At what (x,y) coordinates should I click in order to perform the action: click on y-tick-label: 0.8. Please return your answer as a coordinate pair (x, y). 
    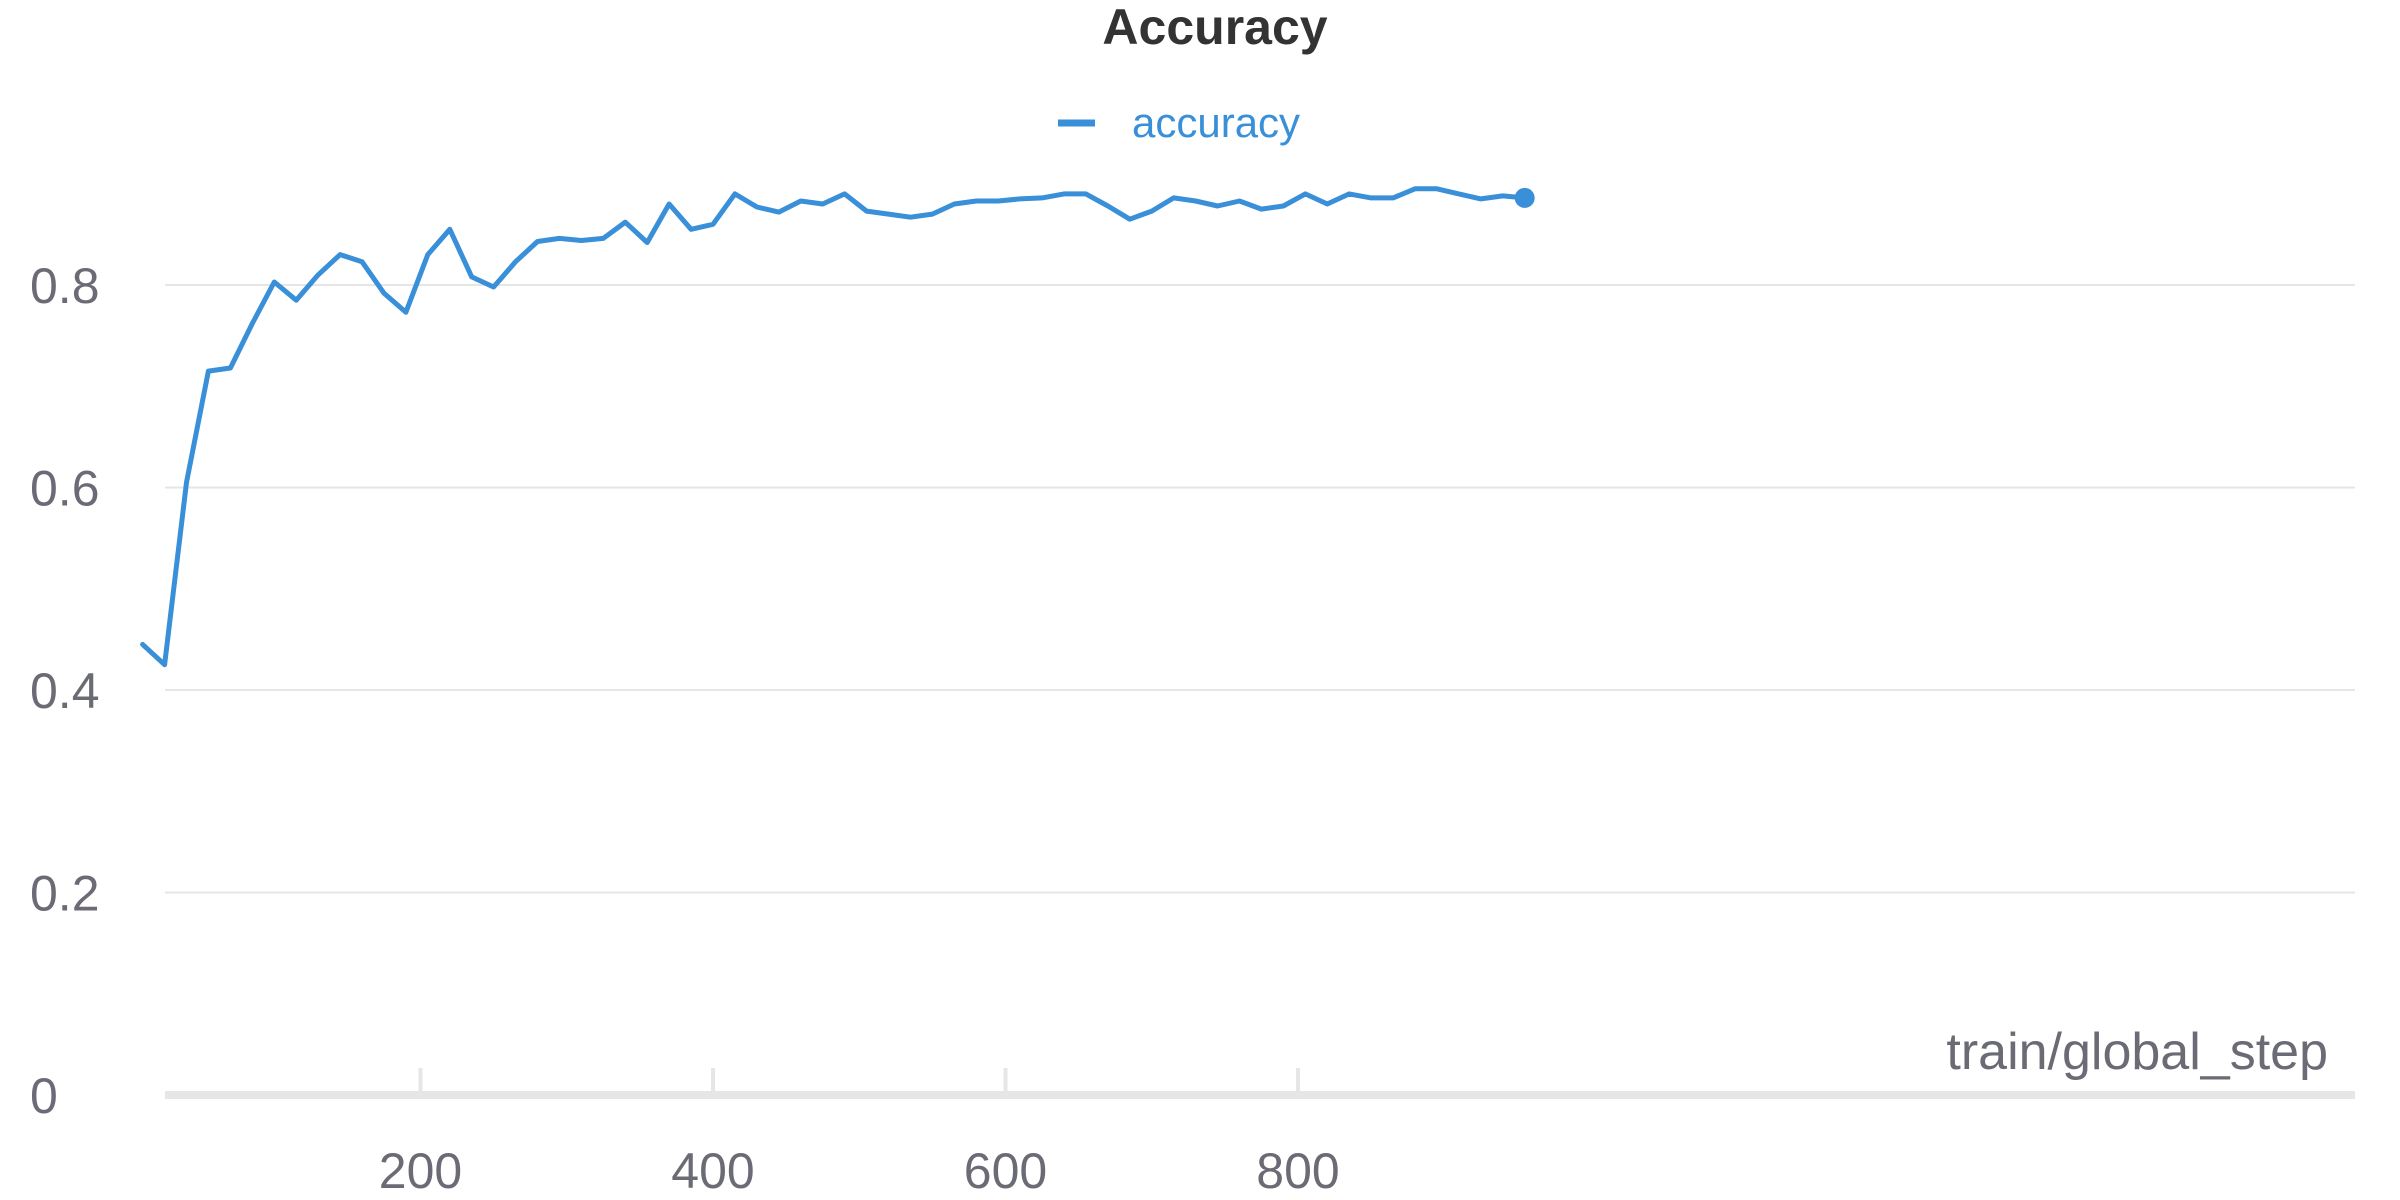
    Looking at the image, I should click on (65, 286).